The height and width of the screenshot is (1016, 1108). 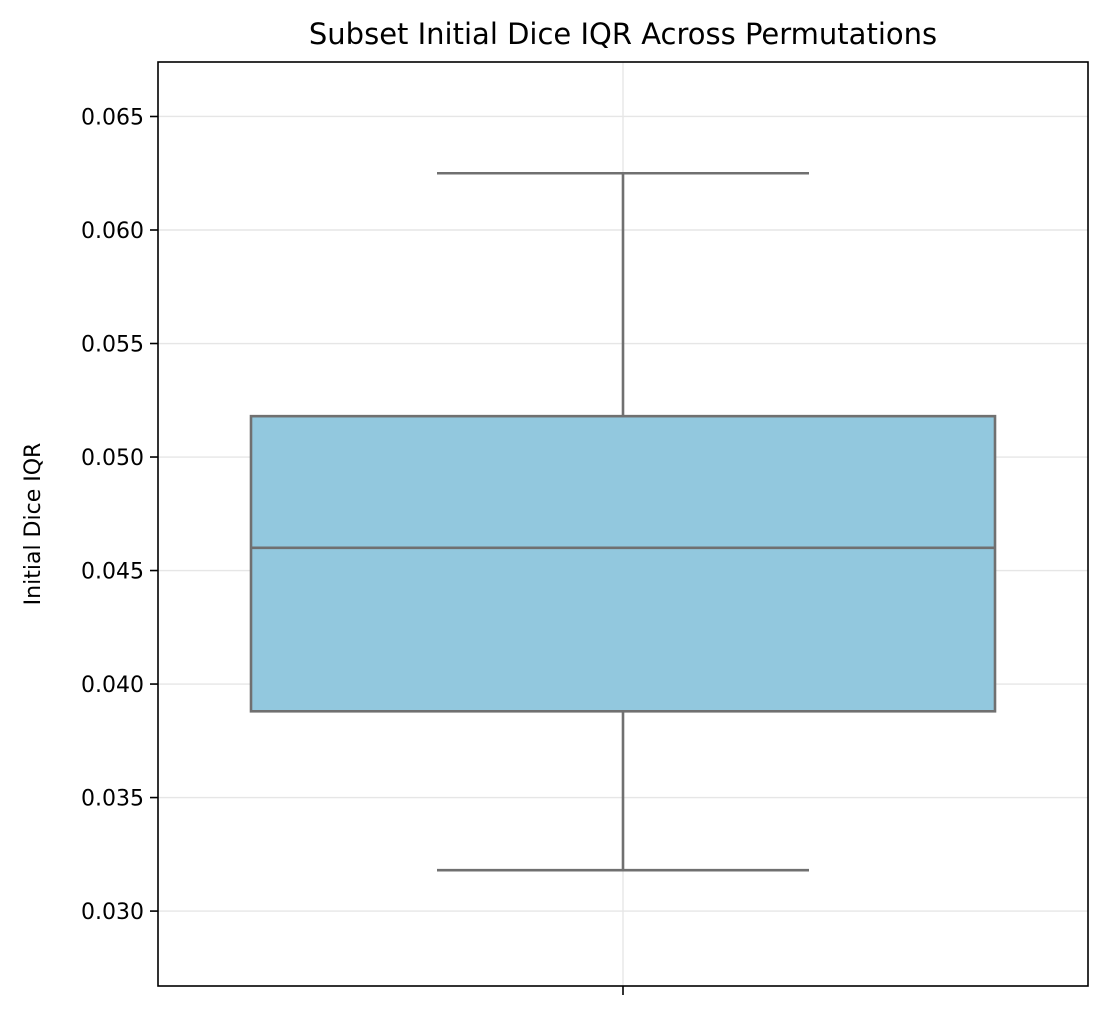 What do you see at coordinates (112, 912) in the screenshot?
I see `y-tick-label: 0.030` at bounding box center [112, 912].